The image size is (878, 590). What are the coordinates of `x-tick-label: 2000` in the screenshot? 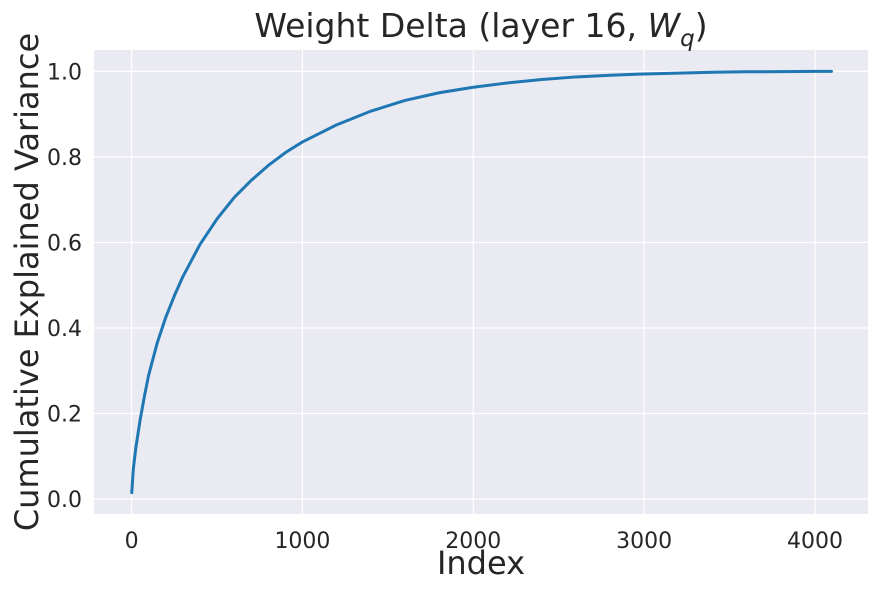 It's located at (473, 541).